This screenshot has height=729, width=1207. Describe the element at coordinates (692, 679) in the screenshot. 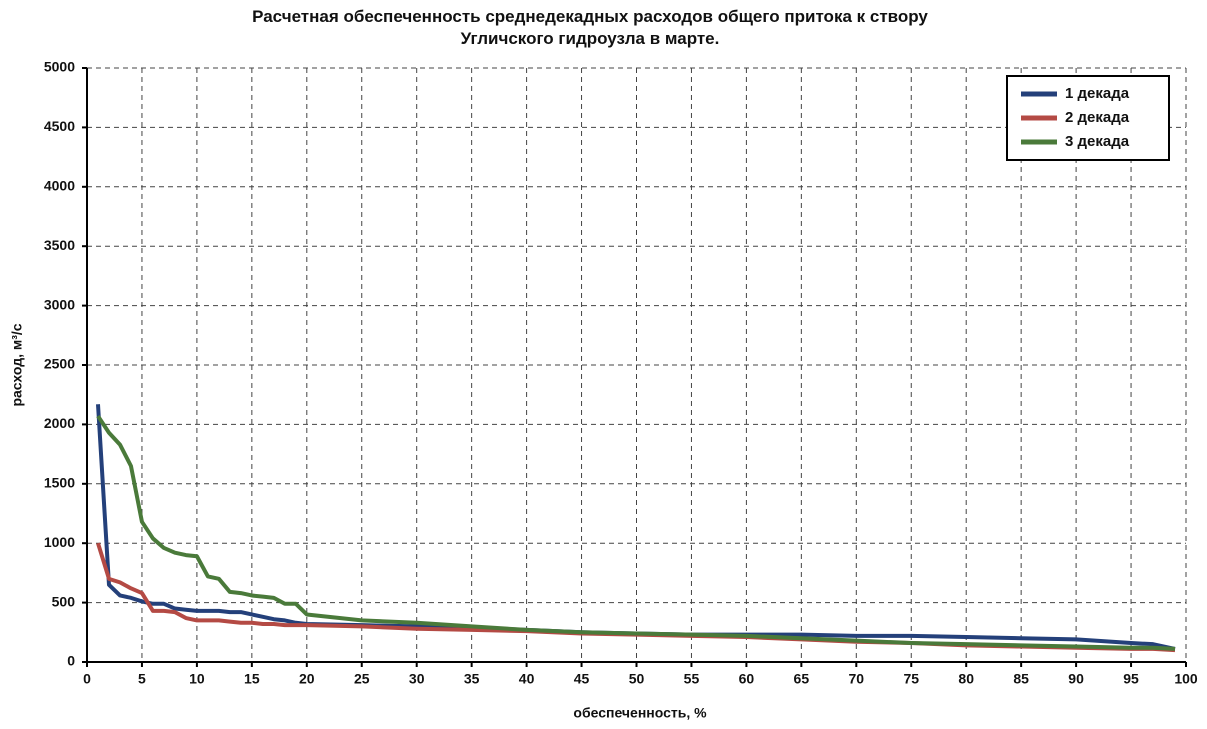

I see `x-tick-label: 55` at that location.